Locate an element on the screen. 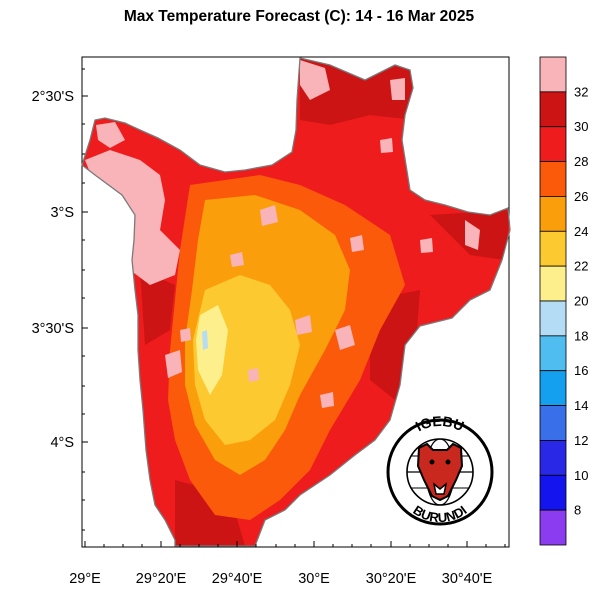 This screenshot has width=598, height=600. colorbar-label: 14 is located at coordinates (581, 405).